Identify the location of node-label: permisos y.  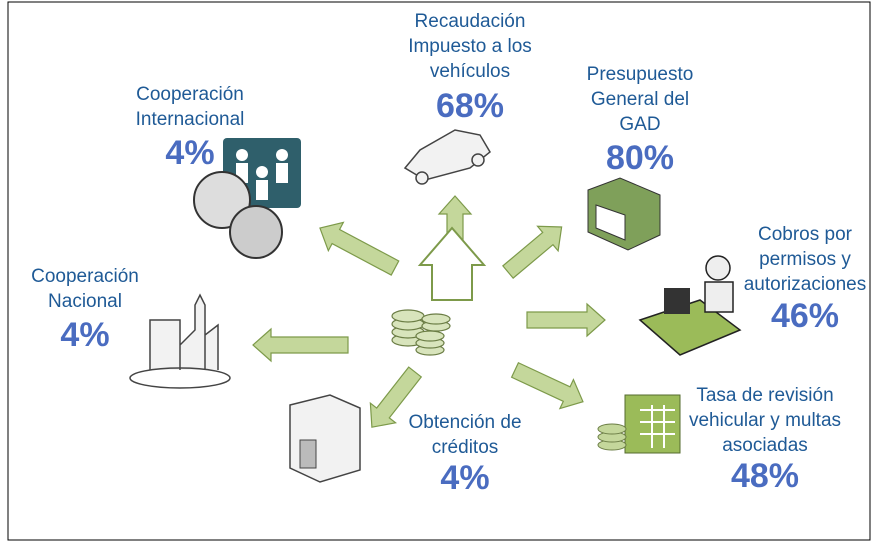
(805, 259).